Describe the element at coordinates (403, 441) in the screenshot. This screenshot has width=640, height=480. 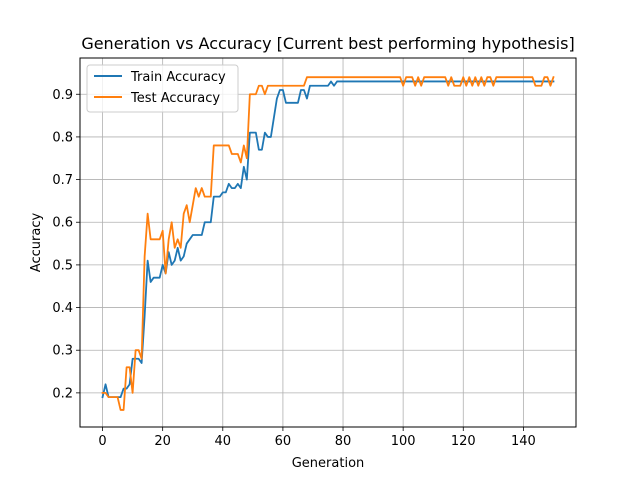
I see `x-tick-label: 100` at that location.